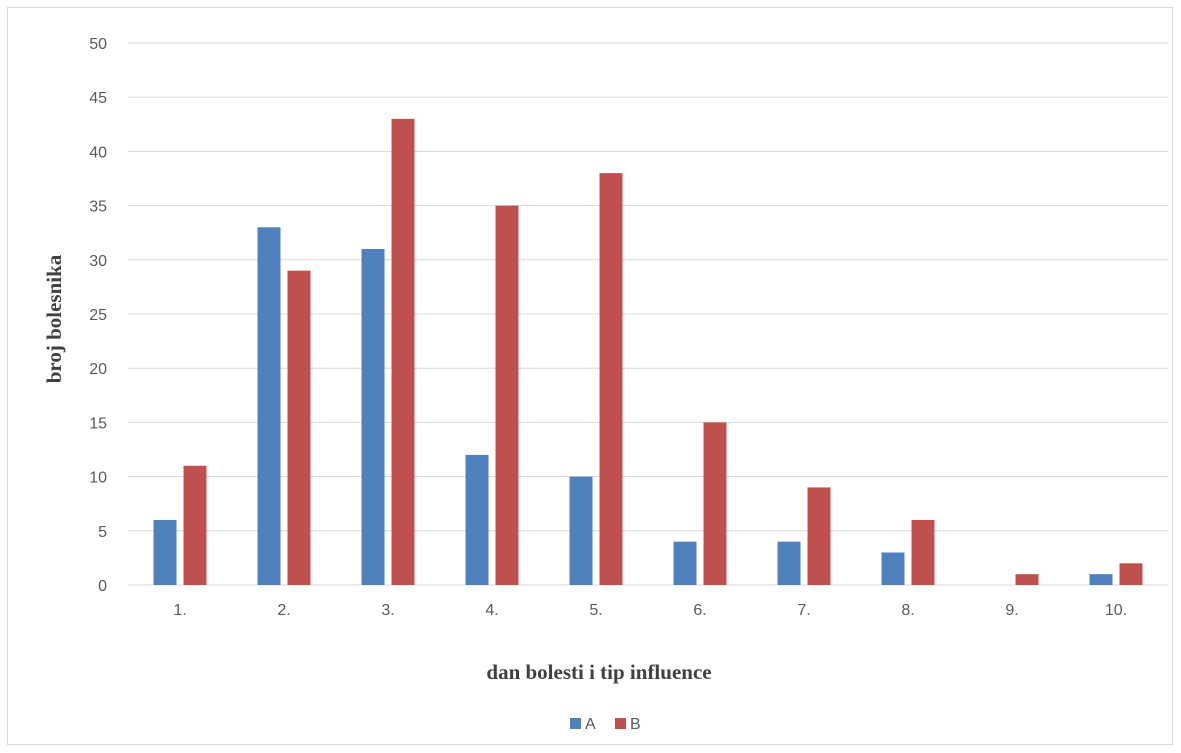  I want to click on y-tick-label: 25, so click(98, 315).